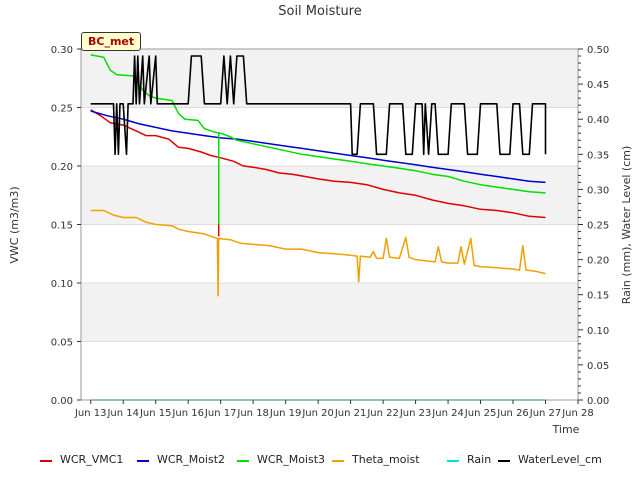 The image size is (640, 480). I want to click on x-tick-label: Jun 28, so click(577, 413).